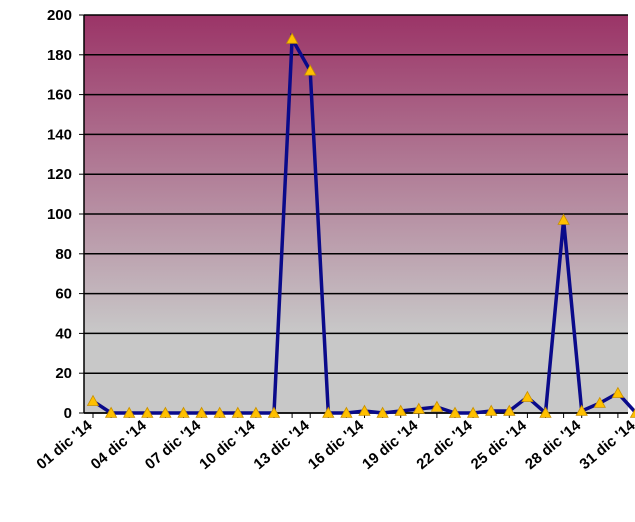 The image size is (635, 522). What do you see at coordinates (63, 373) in the screenshot?
I see `y-tick-label: 20` at bounding box center [63, 373].